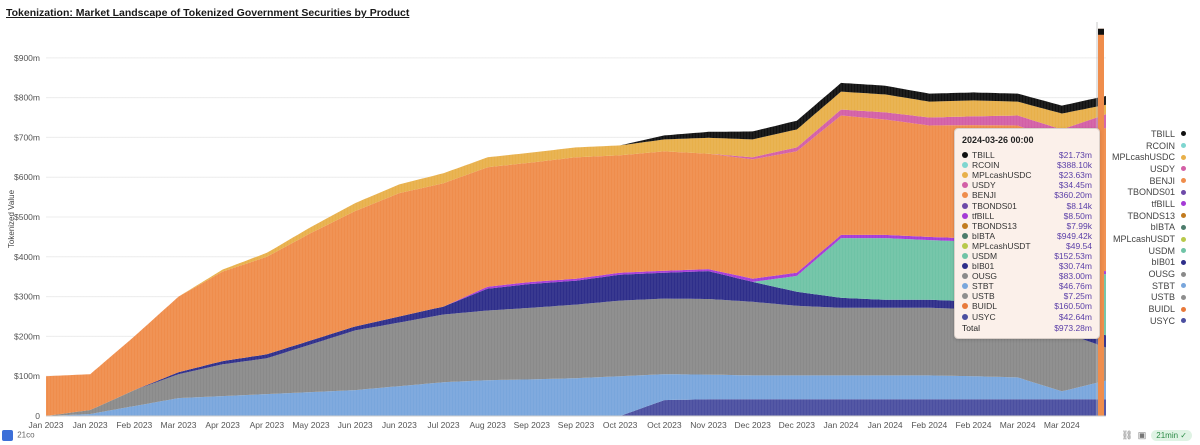 Image resolution: width=1200 pixels, height=445 pixels. I want to click on tooltip-series-value: $160.50m, so click(1073, 306).